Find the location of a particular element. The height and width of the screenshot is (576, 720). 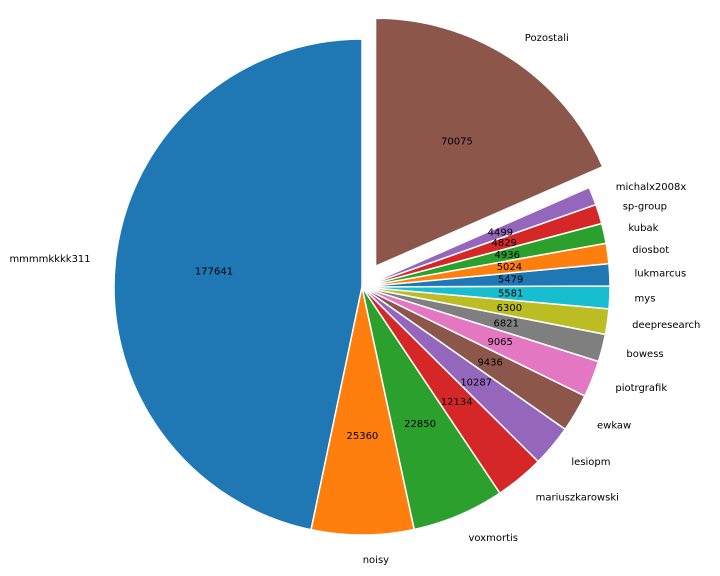

slice-value-piotrgrafik: 9065 is located at coordinates (499, 342).